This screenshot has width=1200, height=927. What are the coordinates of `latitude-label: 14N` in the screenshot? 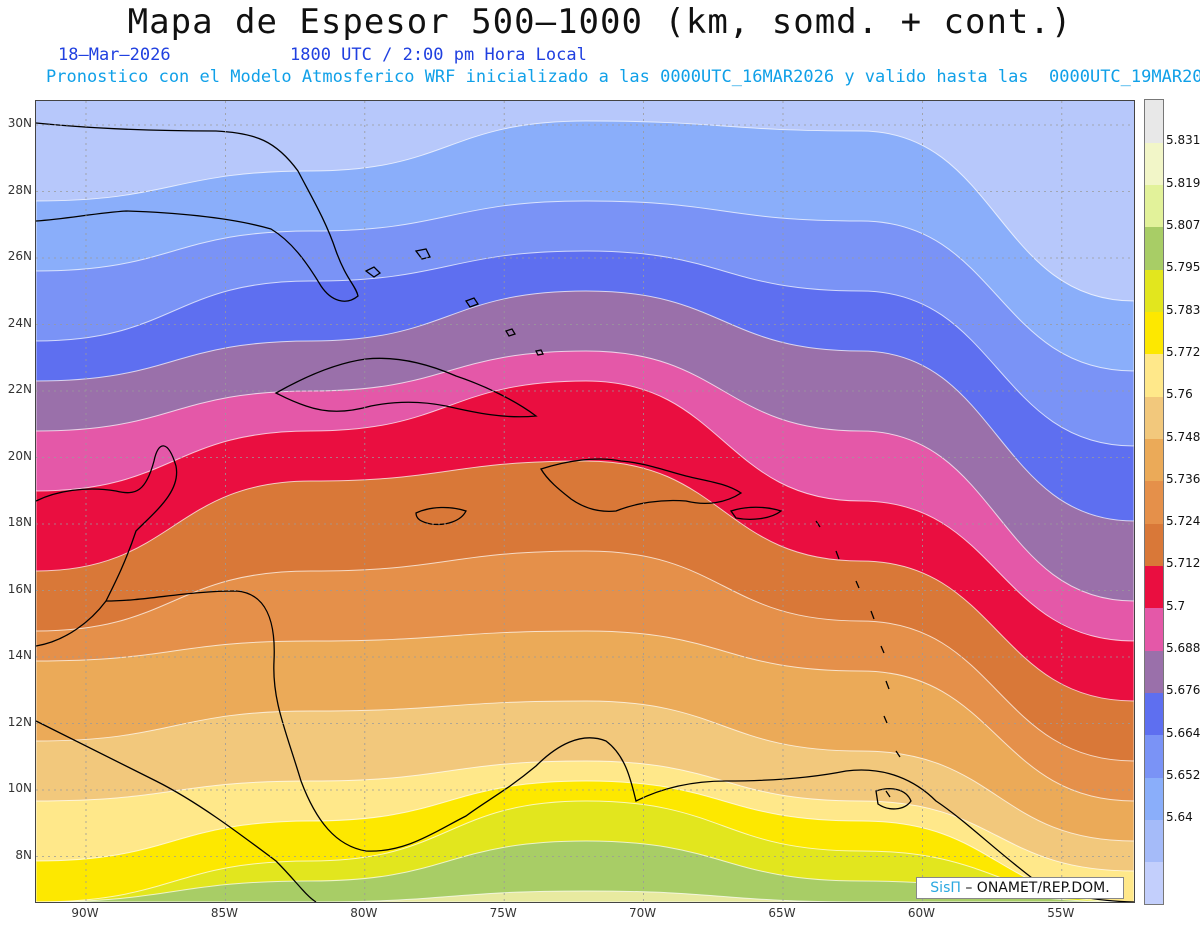 It's located at (19, 655).